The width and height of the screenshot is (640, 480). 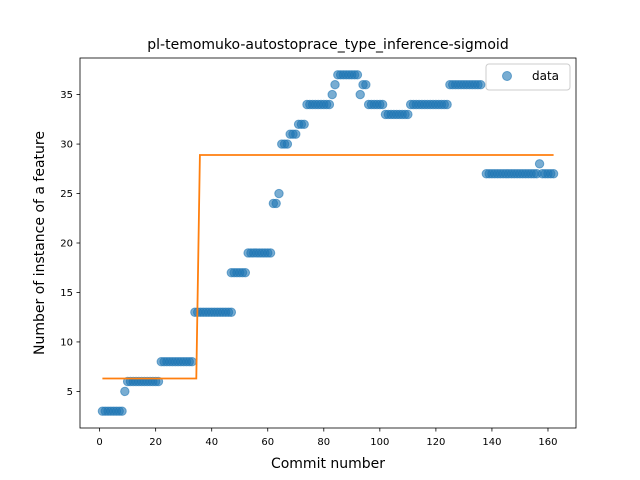 What do you see at coordinates (545, 76) in the screenshot?
I see `legend-label-data: data` at bounding box center [545, 76].